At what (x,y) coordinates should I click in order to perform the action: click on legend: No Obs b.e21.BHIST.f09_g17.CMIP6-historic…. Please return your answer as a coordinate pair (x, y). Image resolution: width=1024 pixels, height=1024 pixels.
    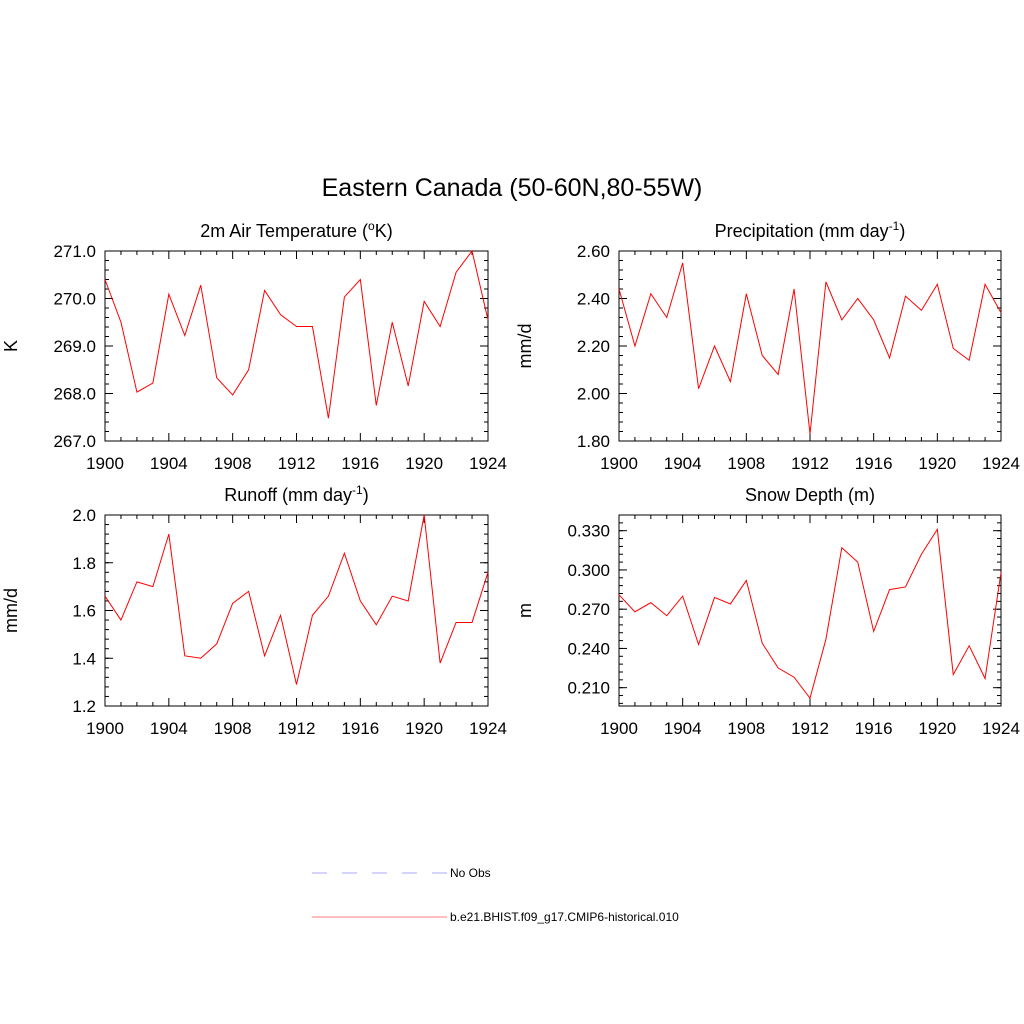
    Looking at the image, I should click on (495, 895).